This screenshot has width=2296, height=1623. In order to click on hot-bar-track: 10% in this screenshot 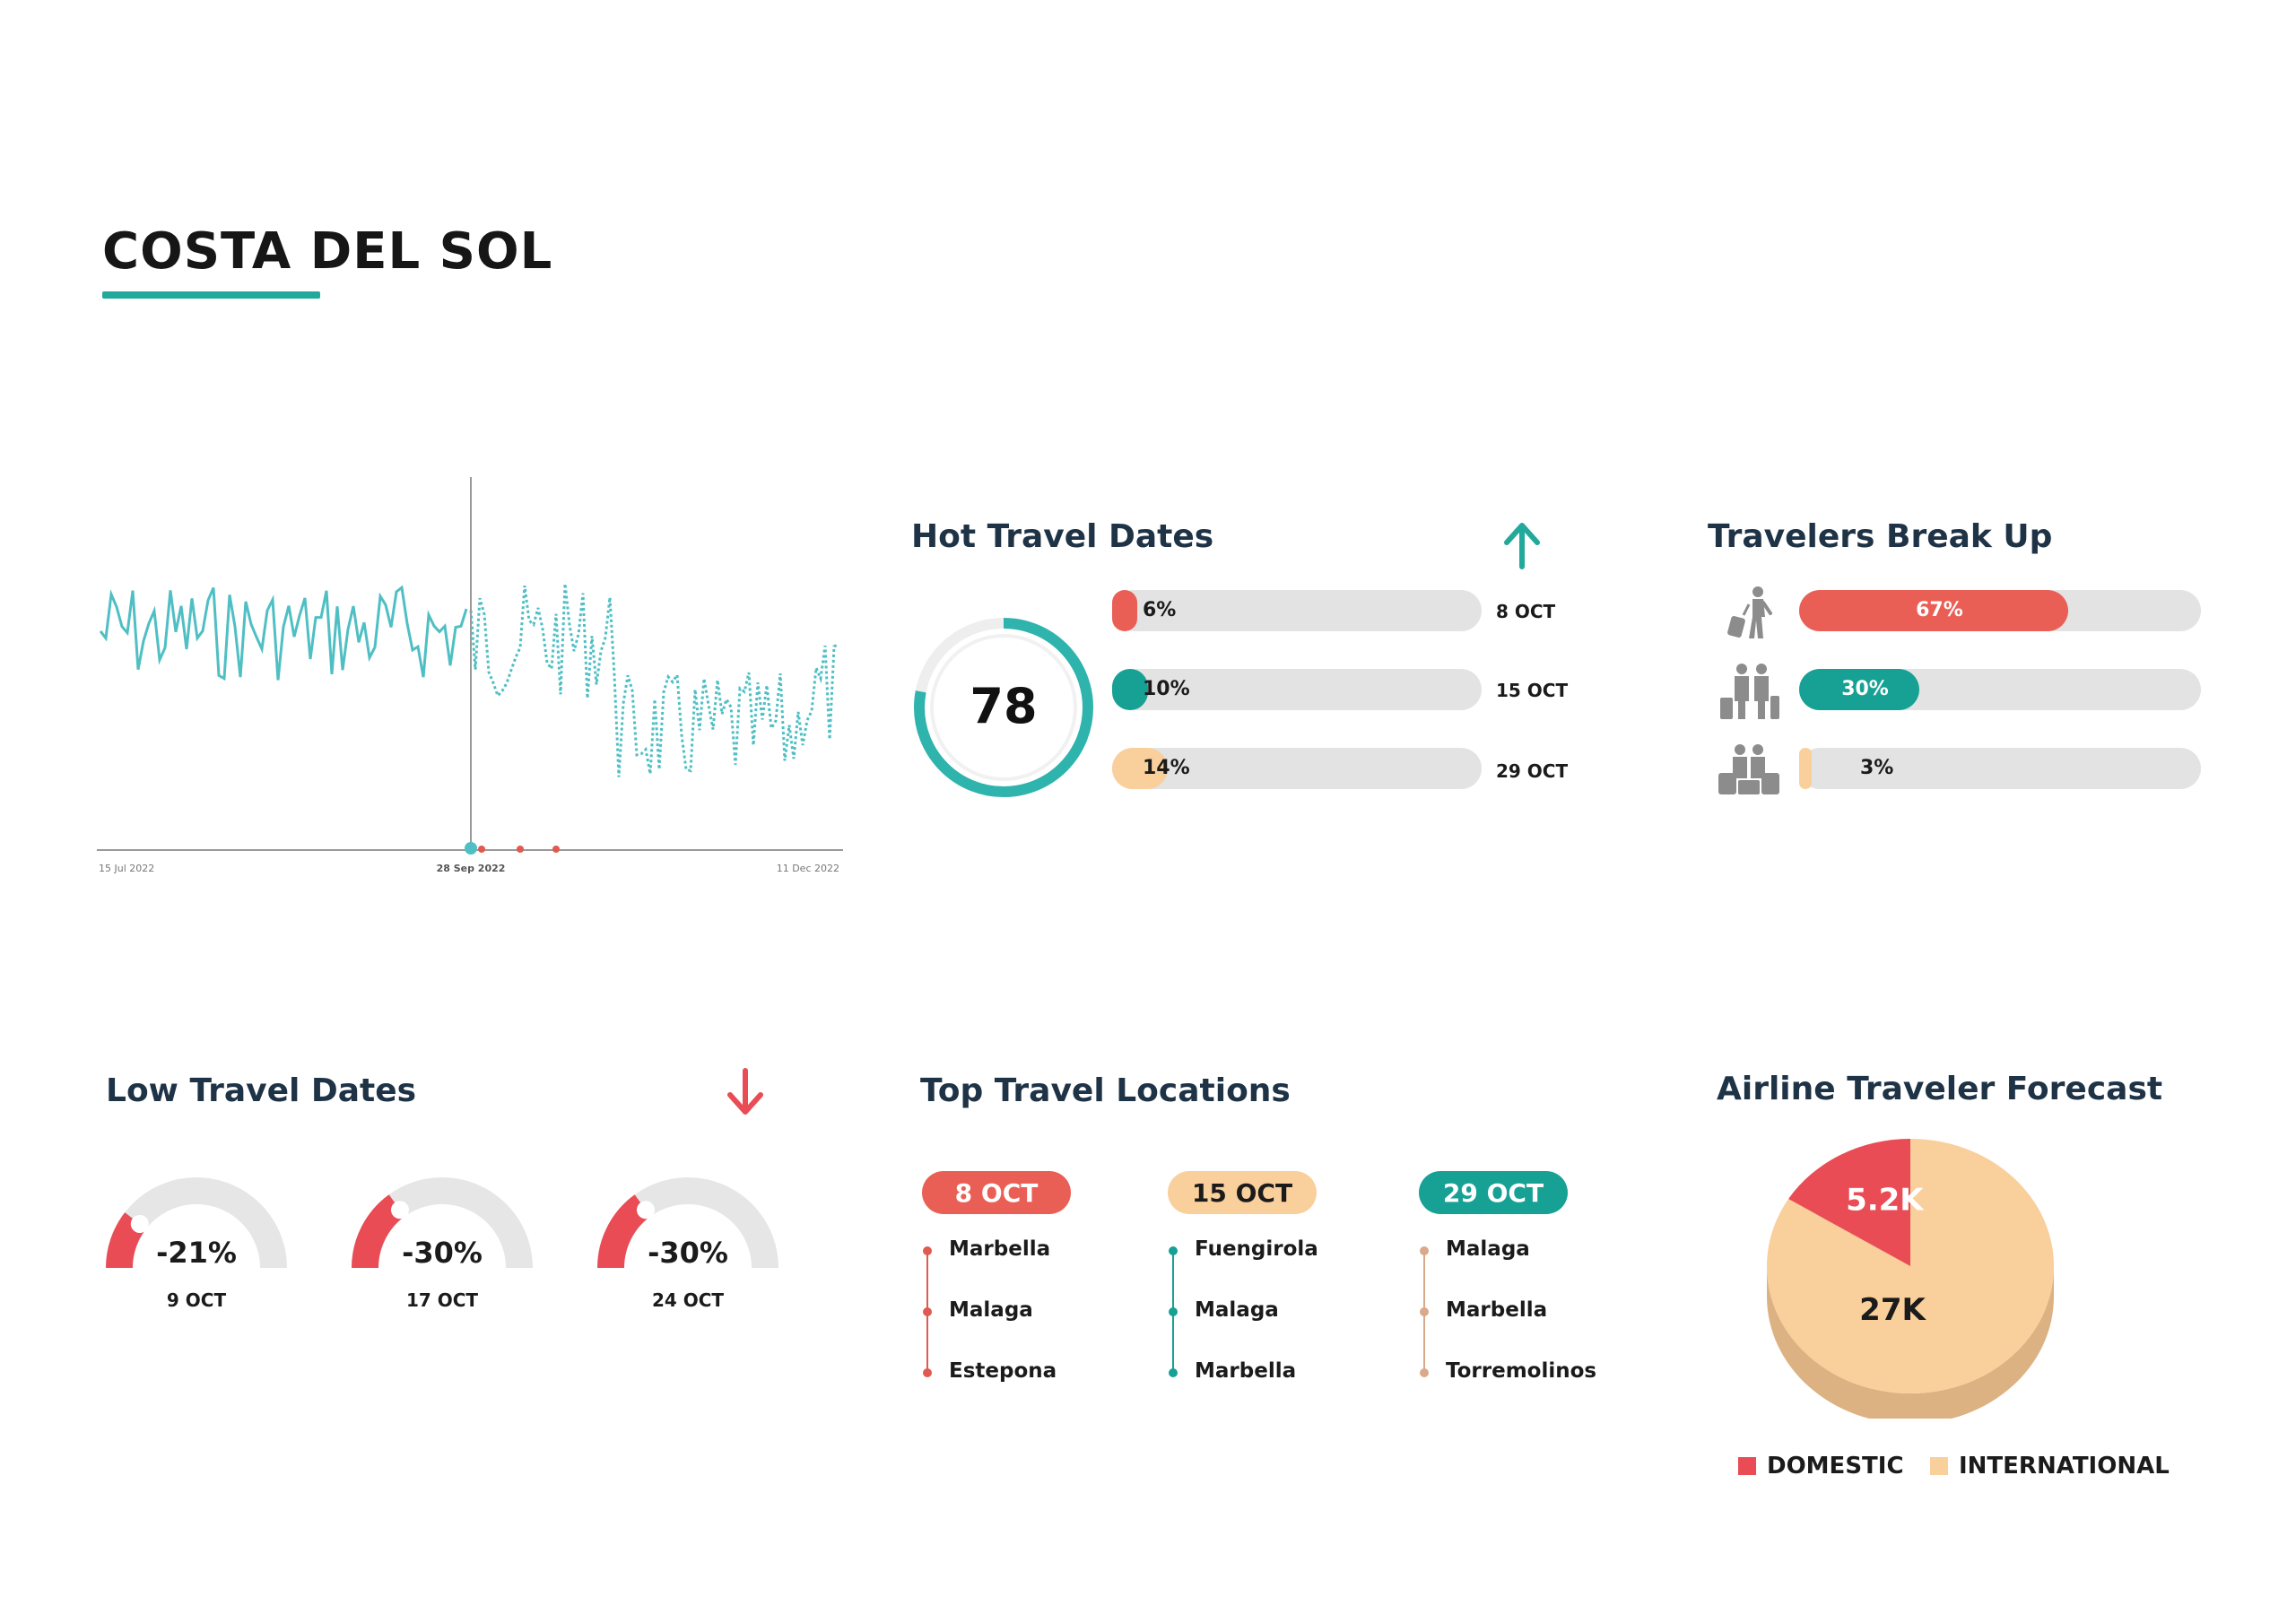, I will do `click(1297, 689)`.